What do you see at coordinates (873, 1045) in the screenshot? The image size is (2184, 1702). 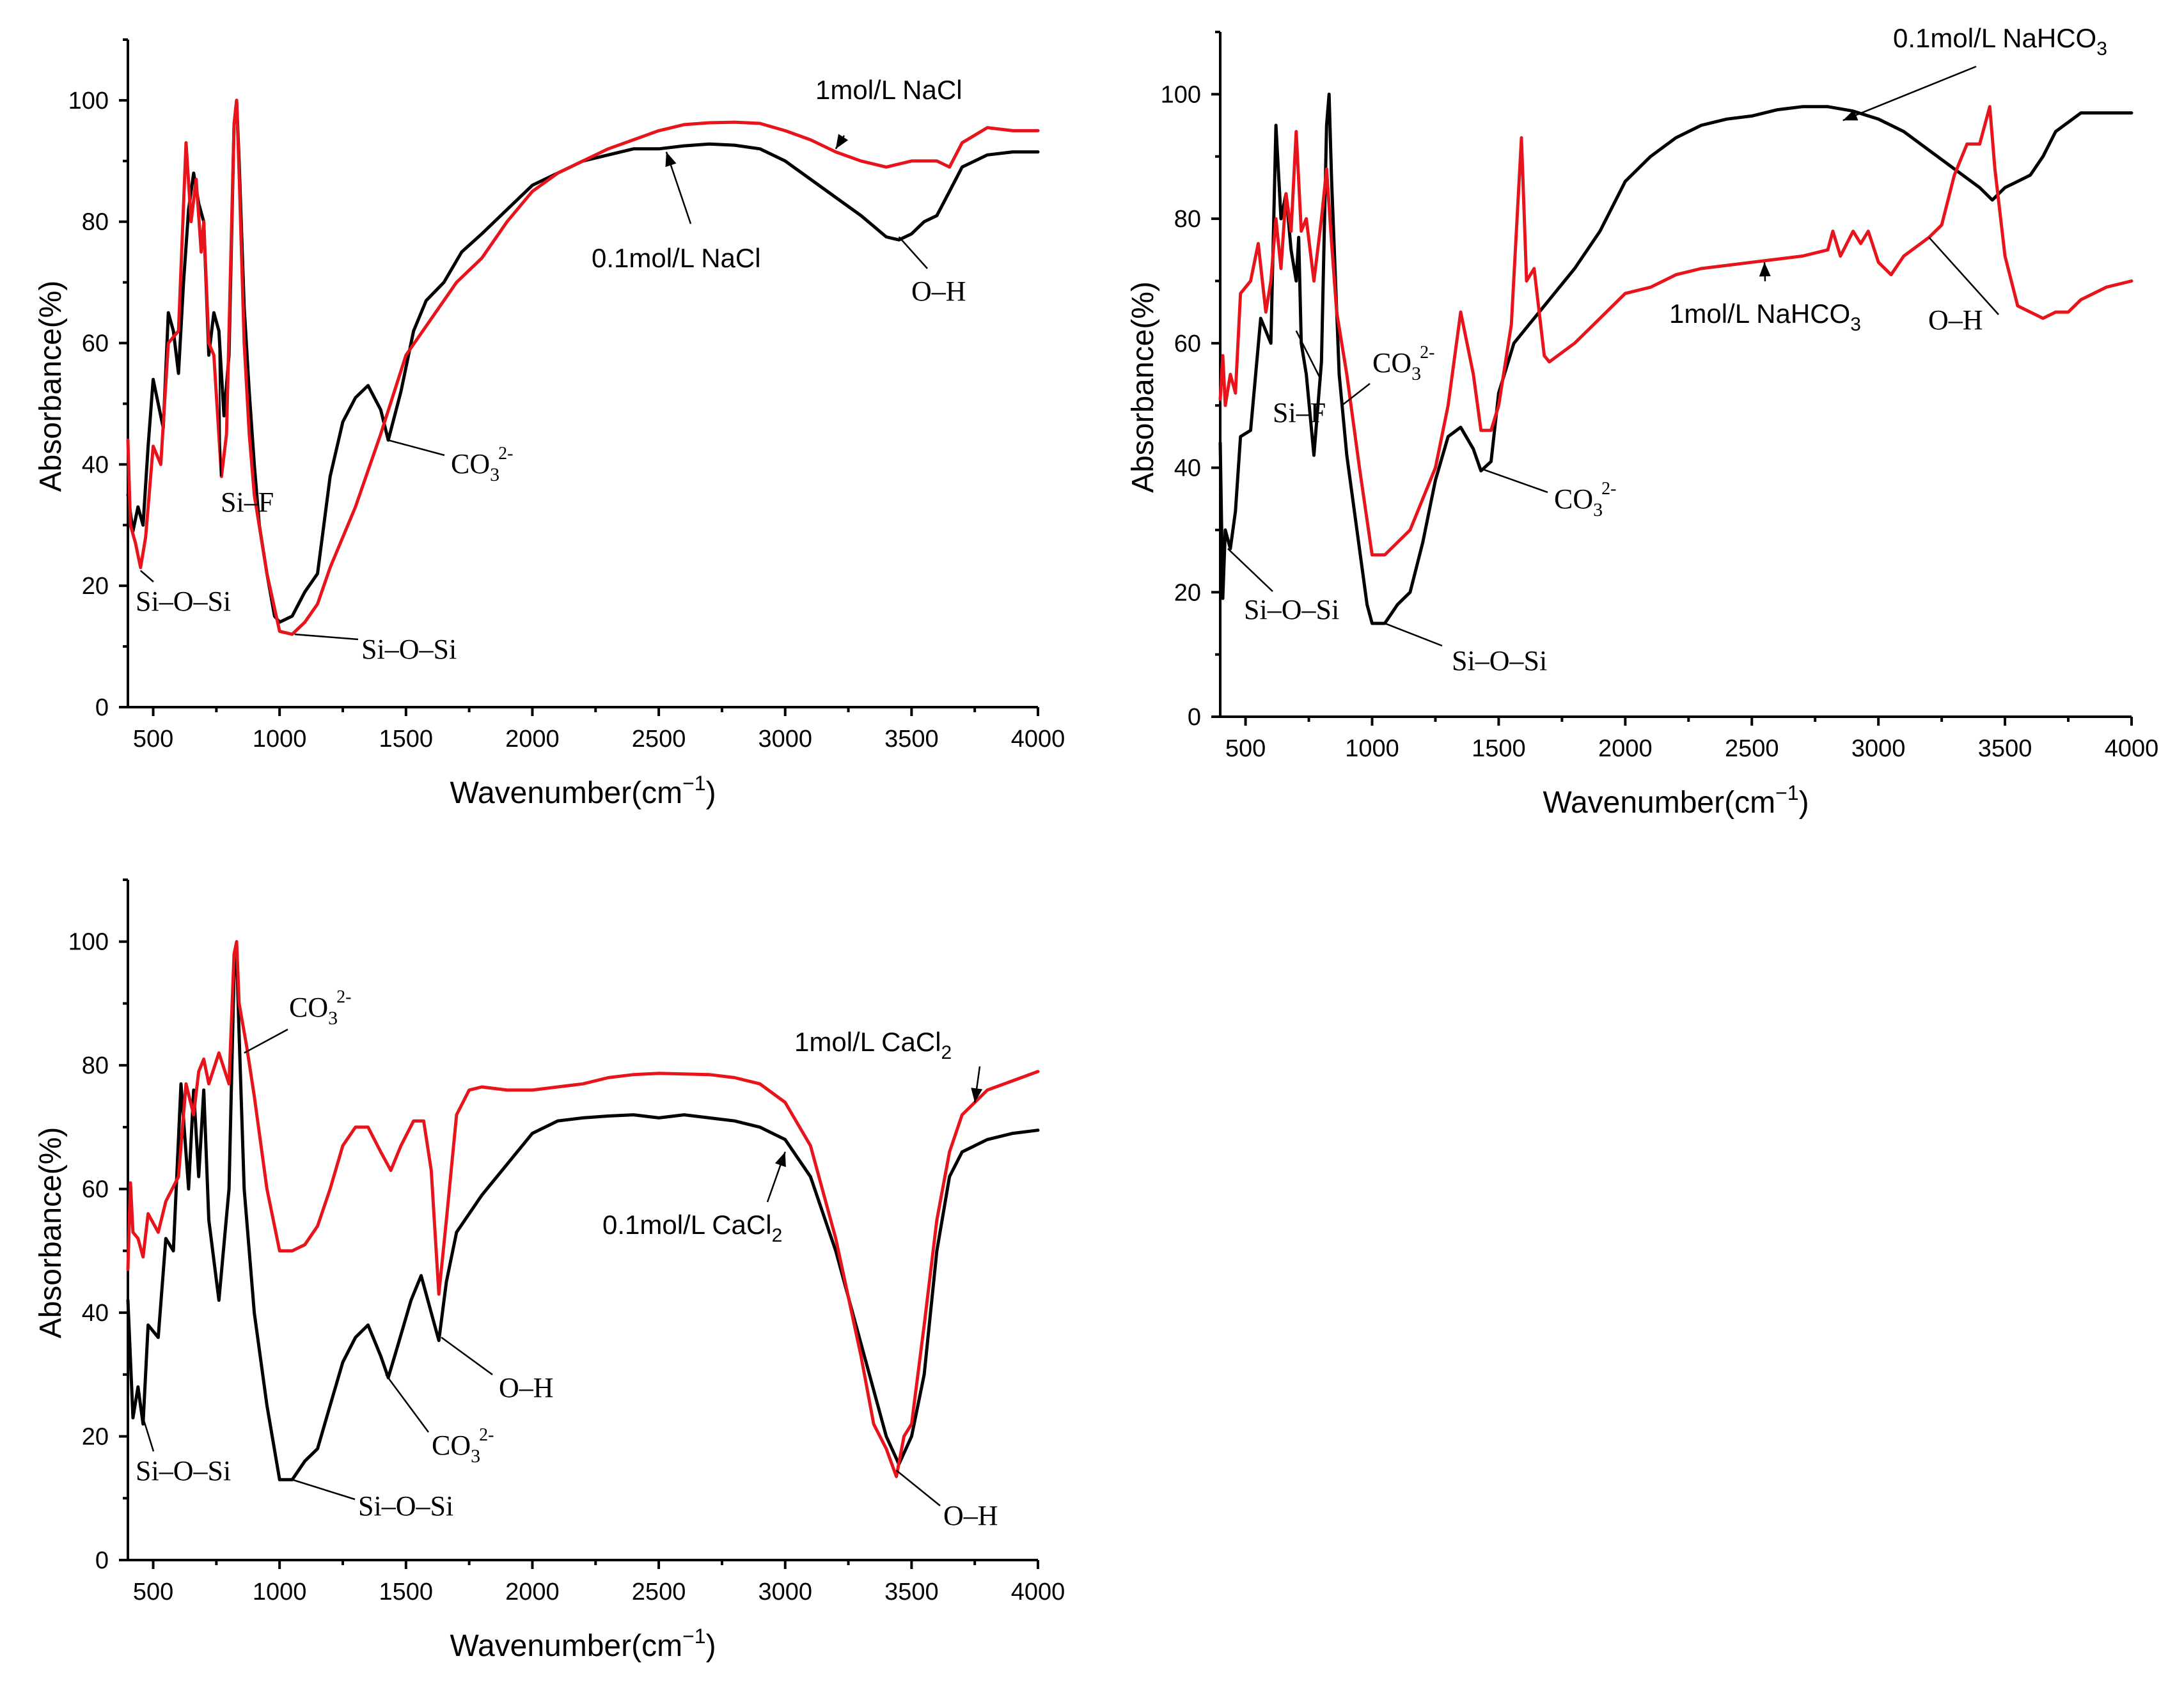 I see `annotation-label: 1mol/L CaCl2` at bounding box center [873, 1045].